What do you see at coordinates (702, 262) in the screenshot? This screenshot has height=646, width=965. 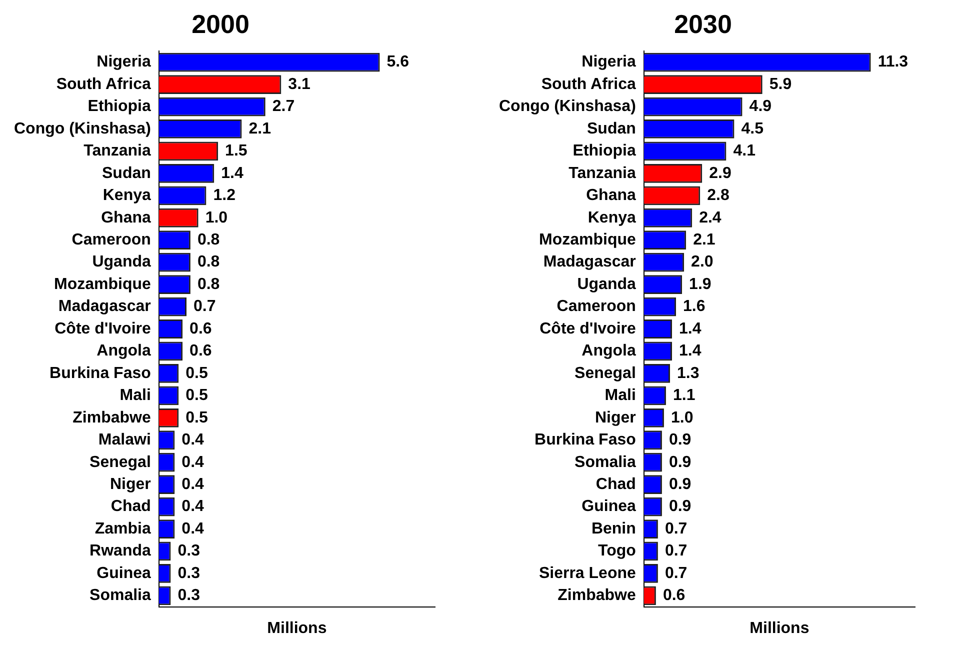 I see `data-label: 2.0` at bounding box center [702, 262].